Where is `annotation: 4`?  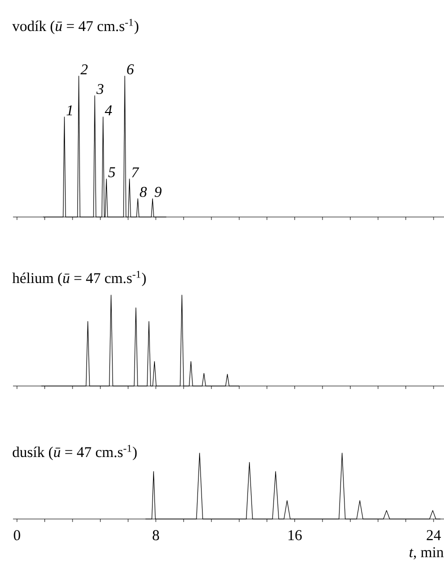 annotation: 4 is located at coordinates (108, 110).